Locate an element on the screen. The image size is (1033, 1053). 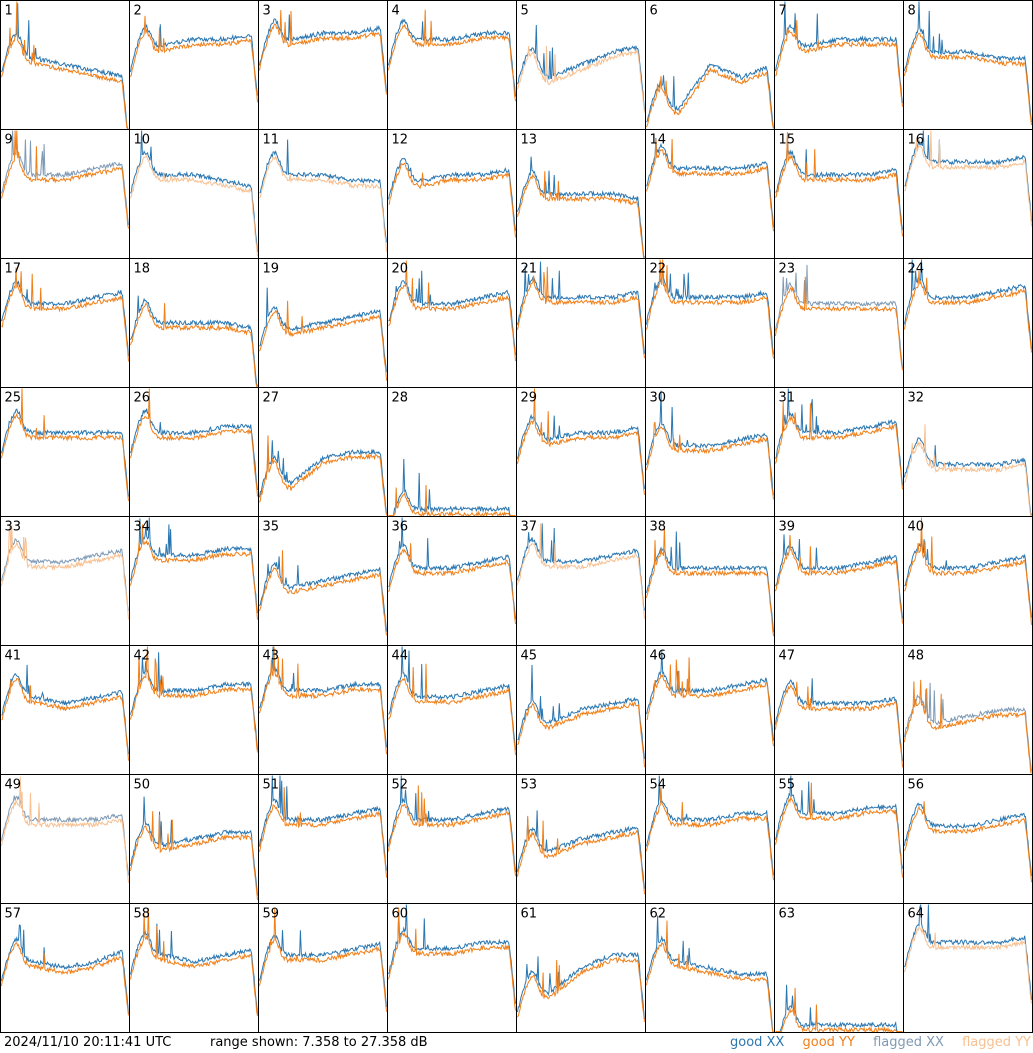
panel-label: 5 is located at coordinates (525, 11).